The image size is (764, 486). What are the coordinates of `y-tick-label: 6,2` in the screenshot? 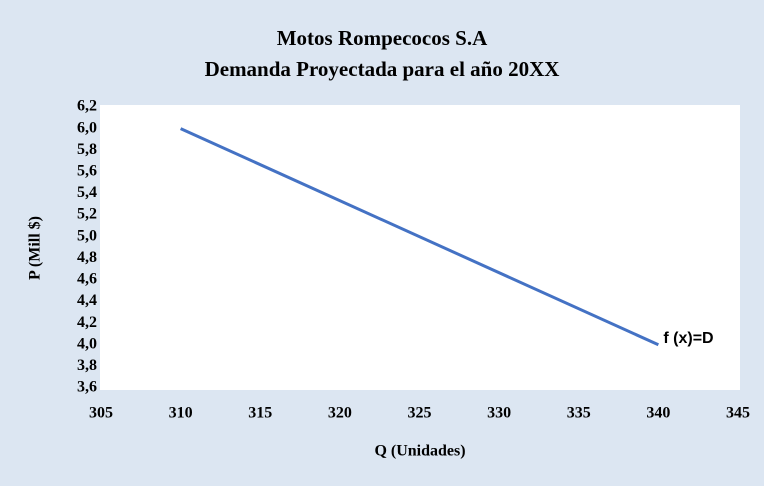 It's located at (87, 106).